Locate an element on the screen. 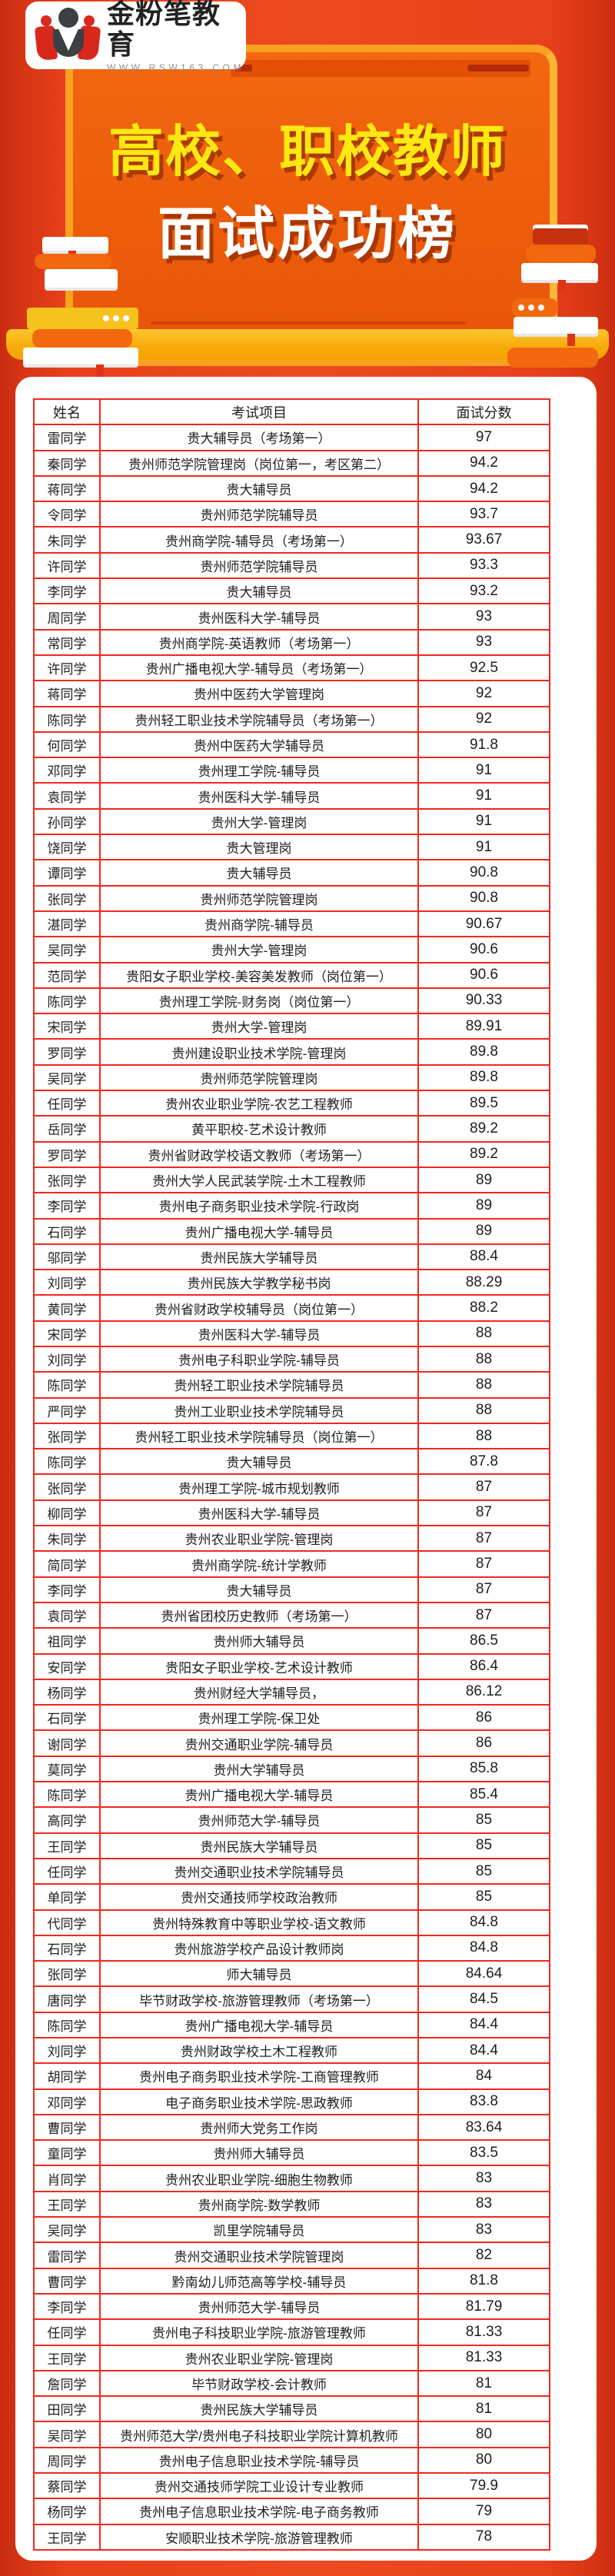 Image resolution: width=615 pixels, height=2576 pixels. table-row: 王同学 贵州农业职业学院-管理岗 81.33 is located at coordinates (291, 2358).